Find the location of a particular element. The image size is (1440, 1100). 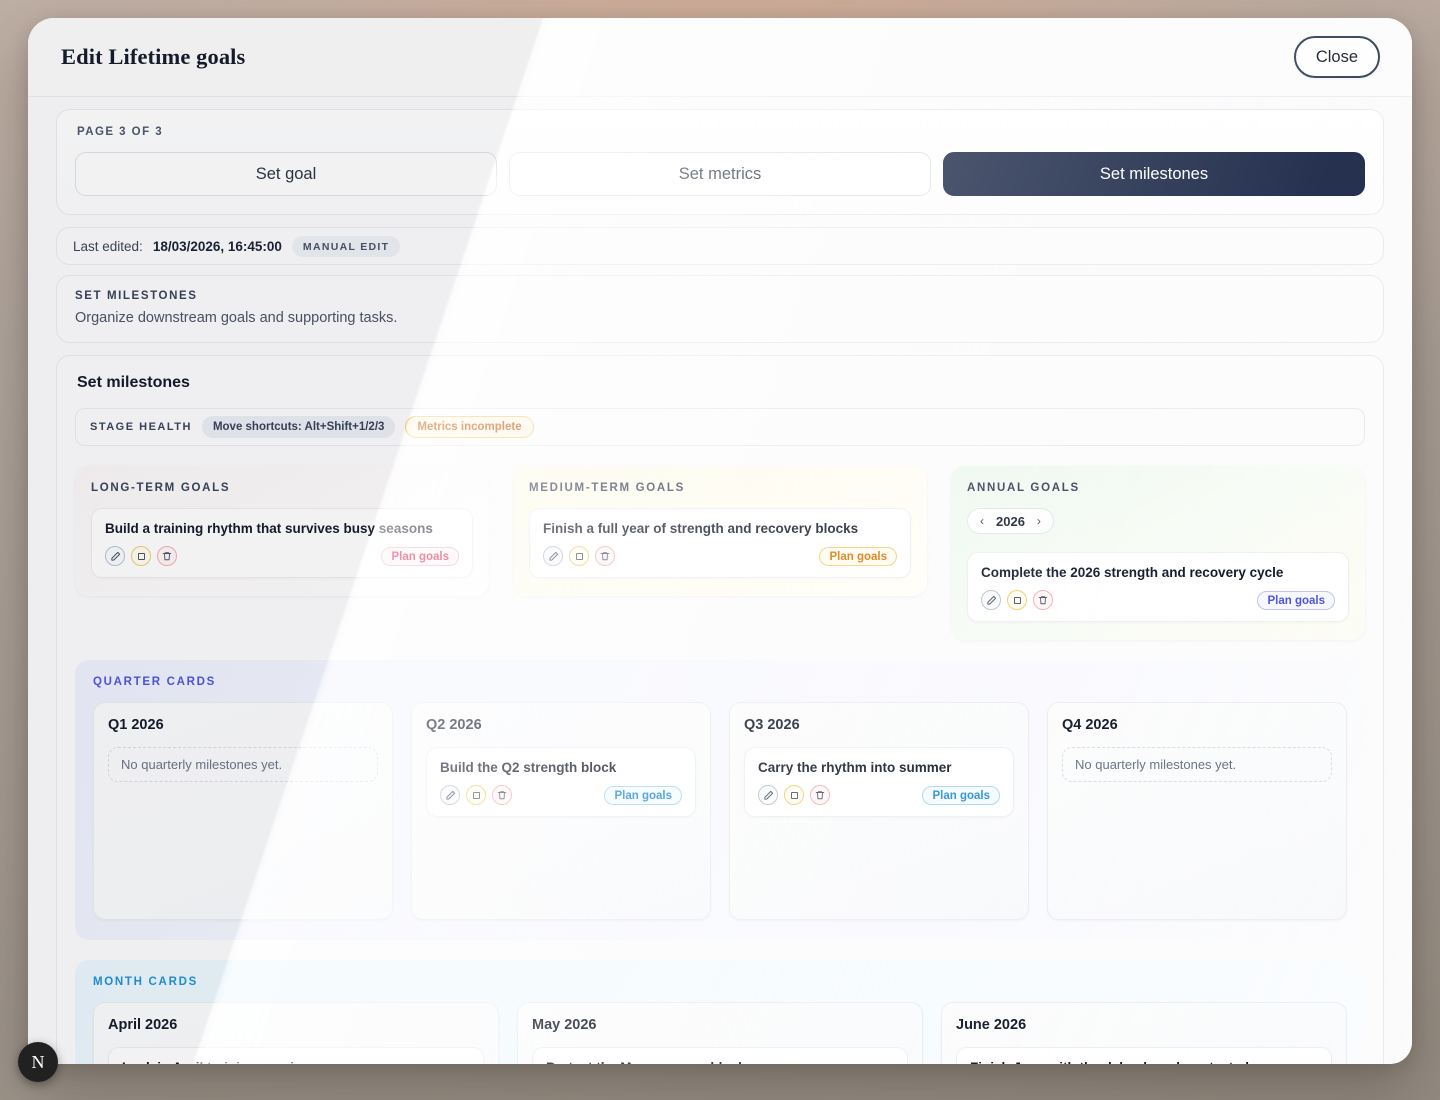

tab-set-goal: Set goal is located at coordinates (286, 174).